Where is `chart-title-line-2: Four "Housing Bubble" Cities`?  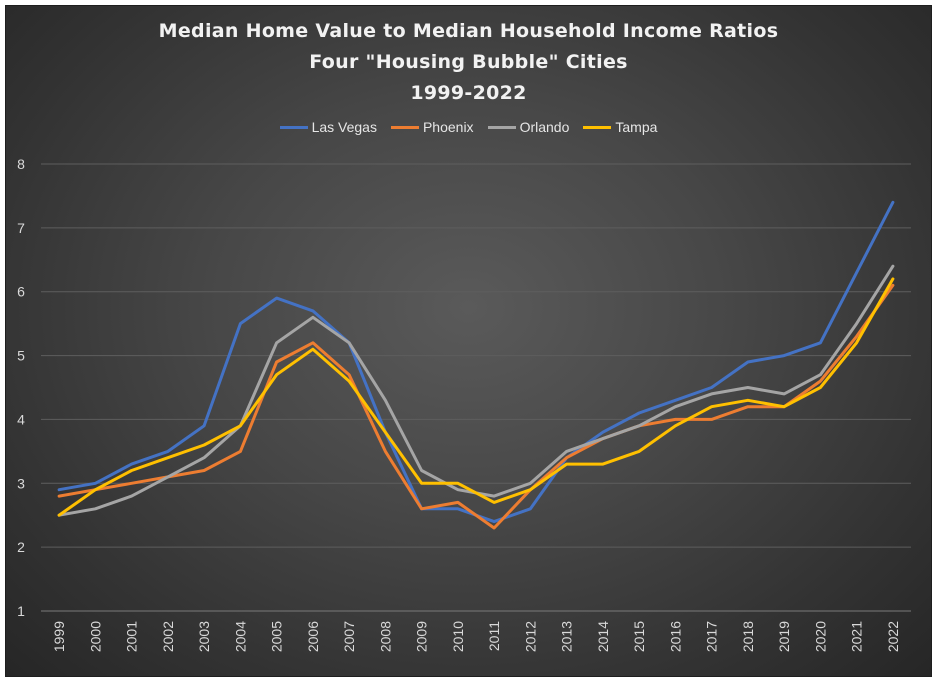 chart-title-line-2: Four "Housing Bubble" Cities is located at coordinates (468, 62).